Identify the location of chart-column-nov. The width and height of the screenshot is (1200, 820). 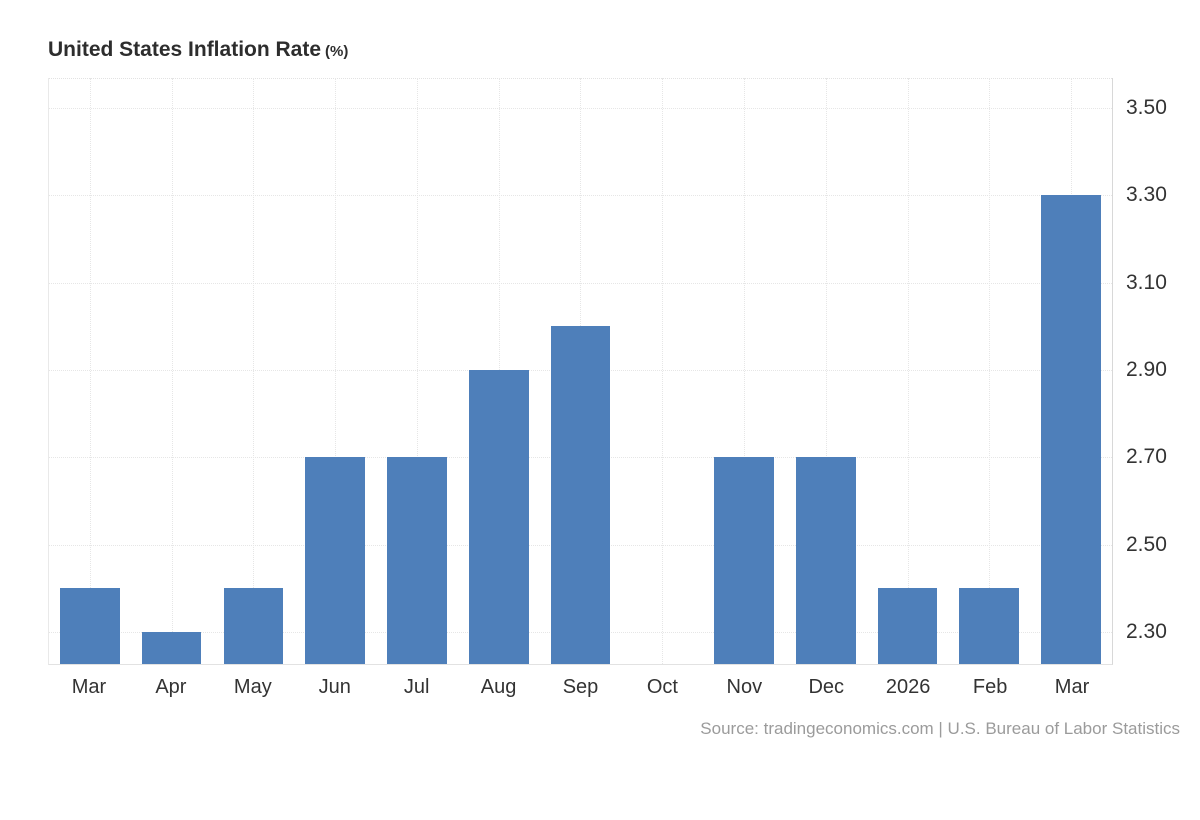
(744, 371).